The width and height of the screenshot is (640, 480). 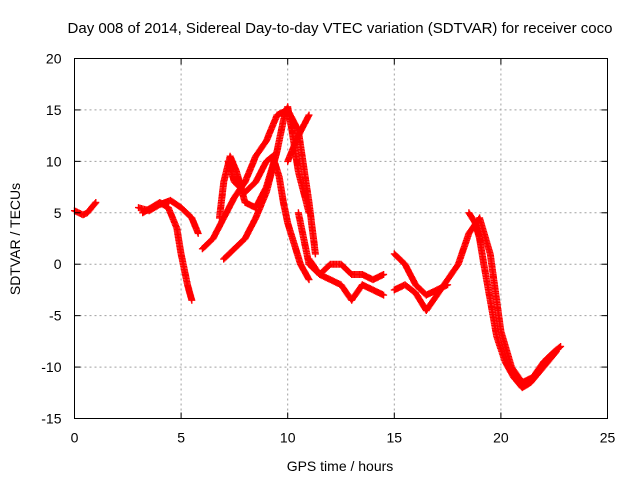 I want to click on y-axis-label: SDTVAR / TECUs, so click(x=15, y=239).